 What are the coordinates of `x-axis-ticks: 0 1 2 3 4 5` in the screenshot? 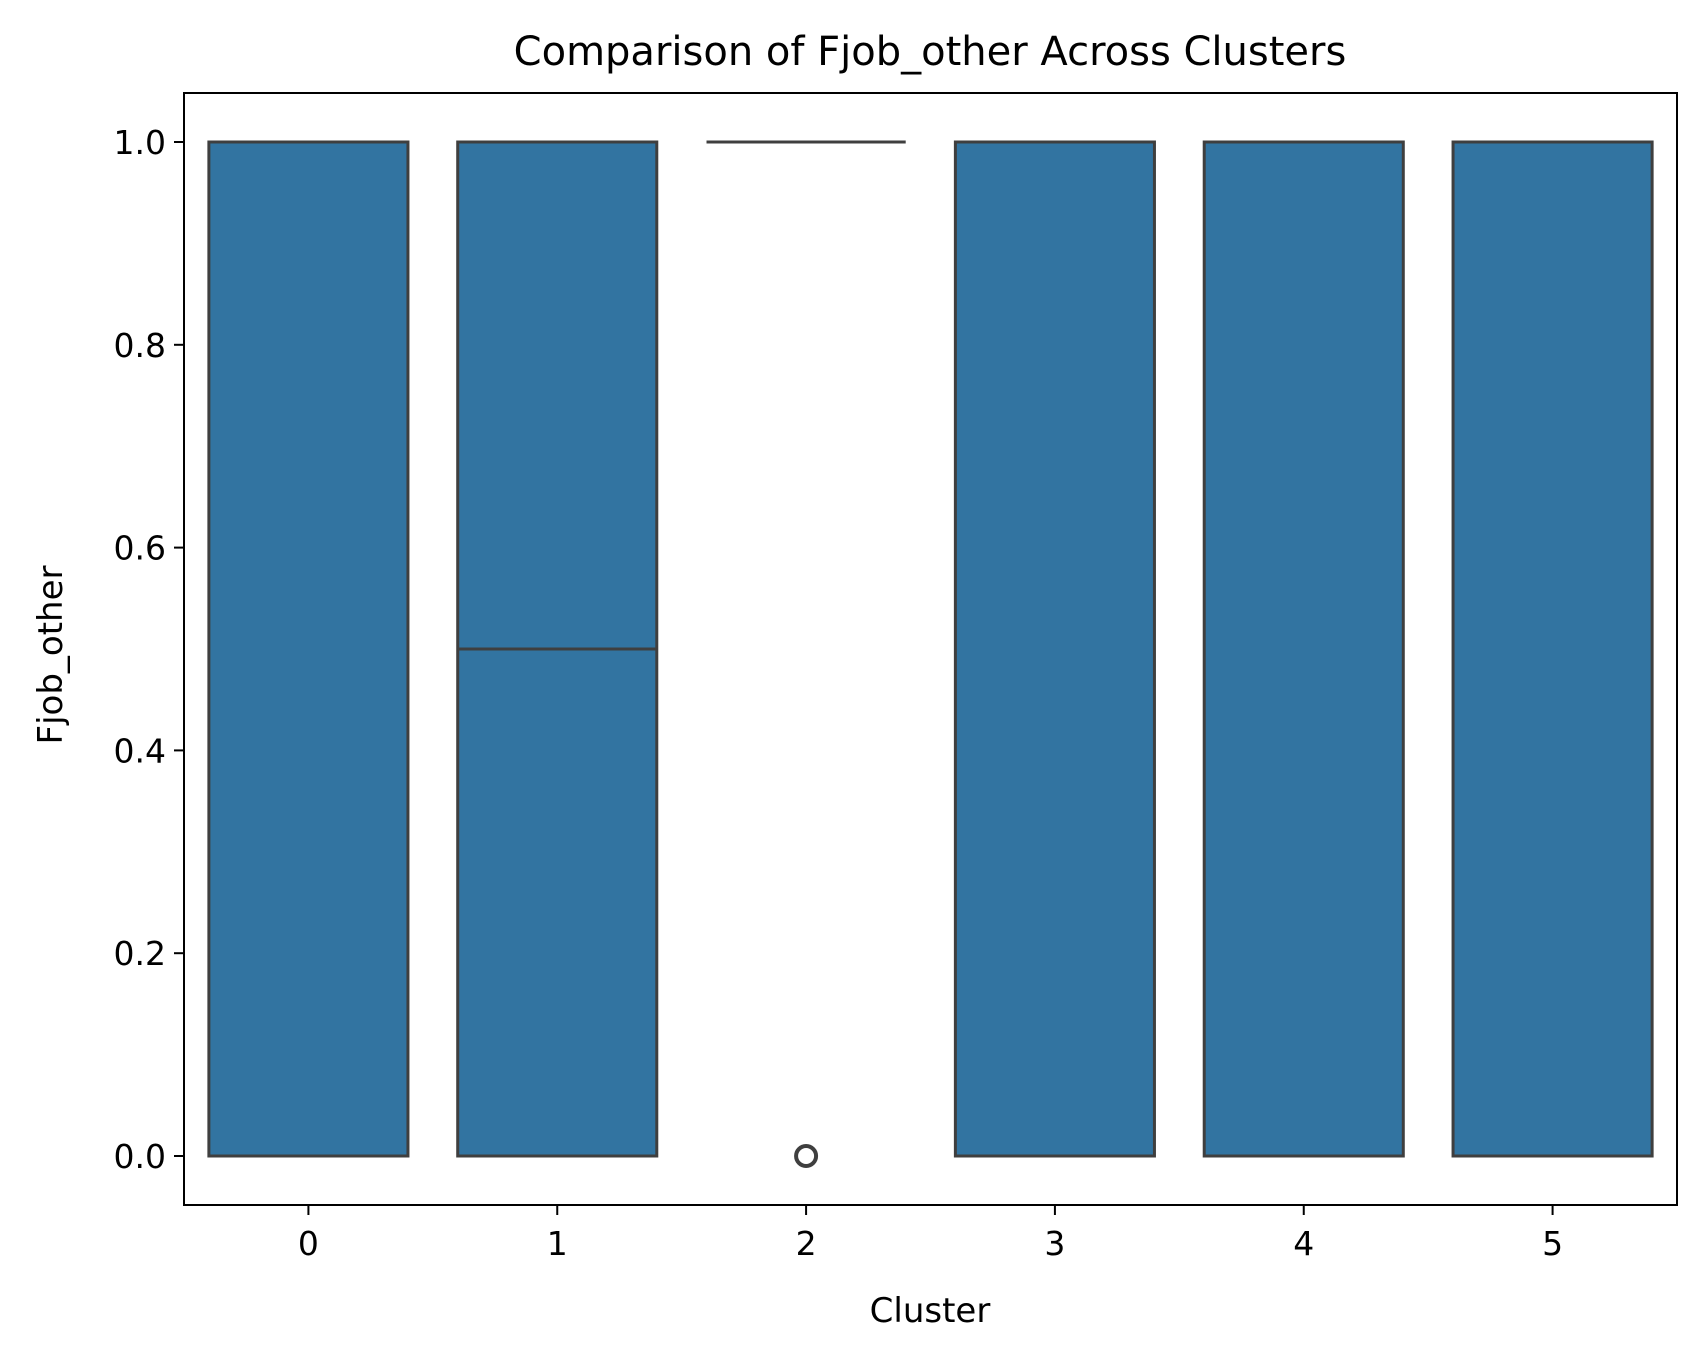 It's located at (930, 1234).